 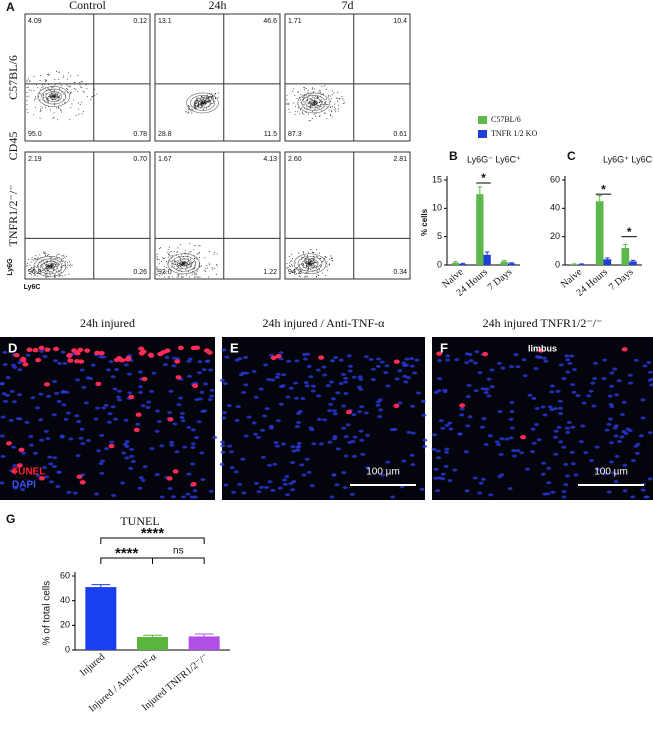 I want to click on y-tick-label: 0, so click(x=67, y=649).